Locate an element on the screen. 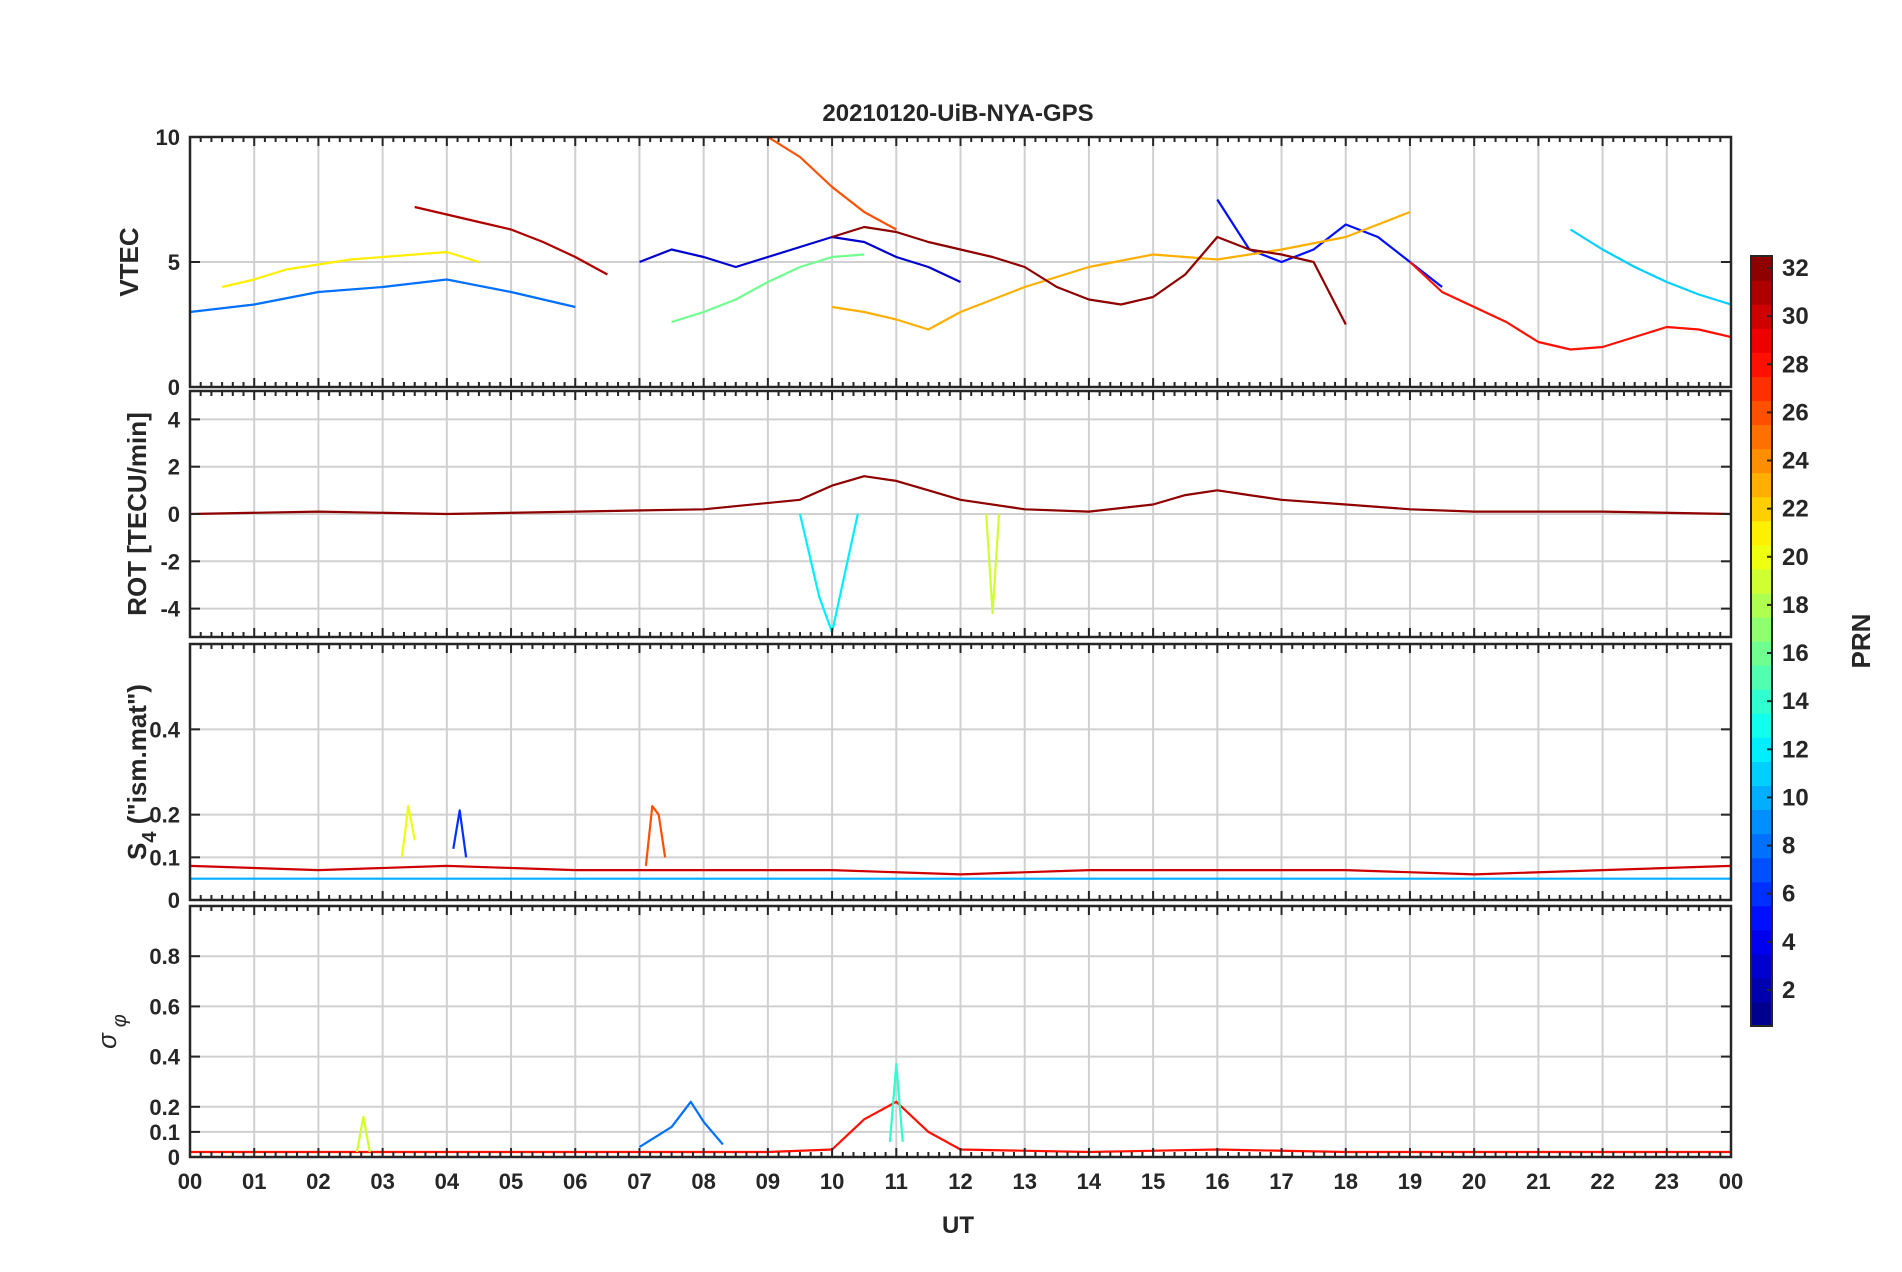 The width and height of the screenshot is (1902, 1272). x-tick-label: 14 is located at coordinates (1089, 1181).